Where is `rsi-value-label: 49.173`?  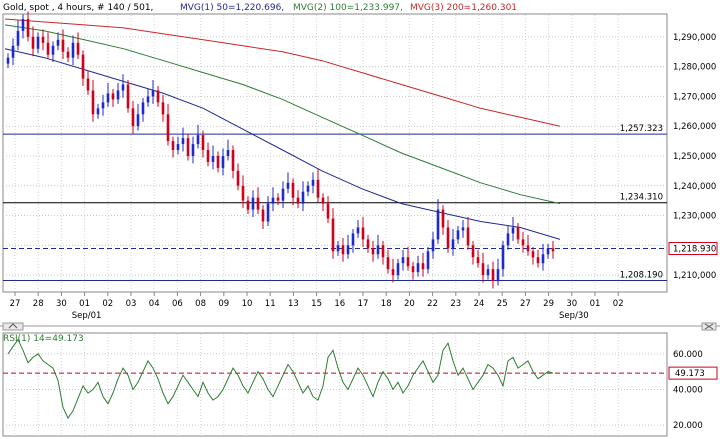
rsi-value-label: 49.173 is located at coordinates (690, 374).